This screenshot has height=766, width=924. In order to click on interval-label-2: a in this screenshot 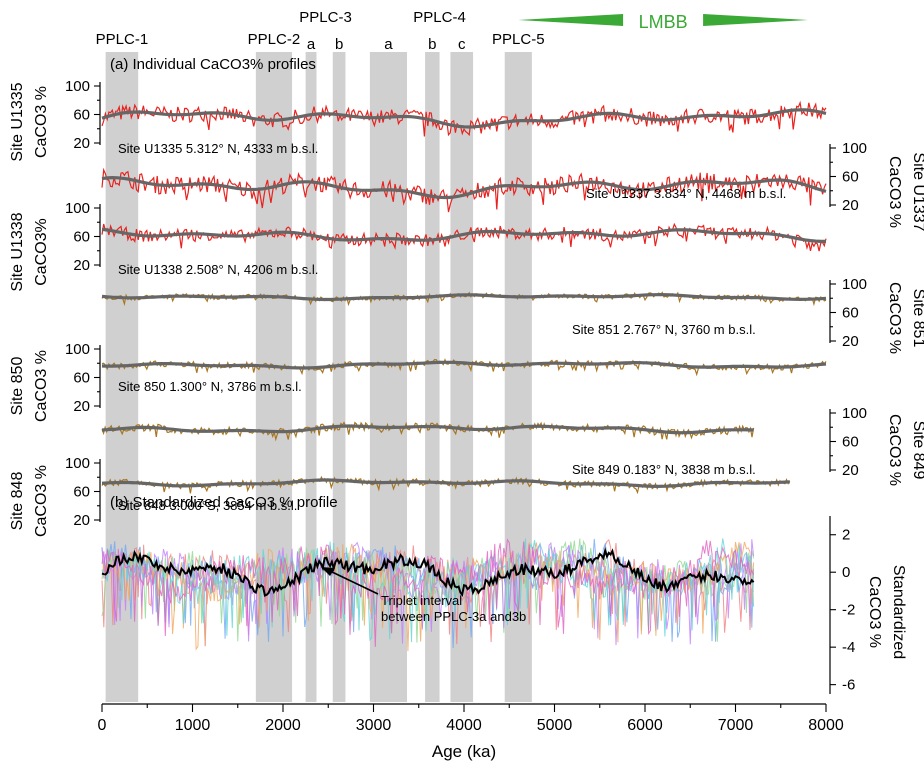, I will do `click(311, 44)`.